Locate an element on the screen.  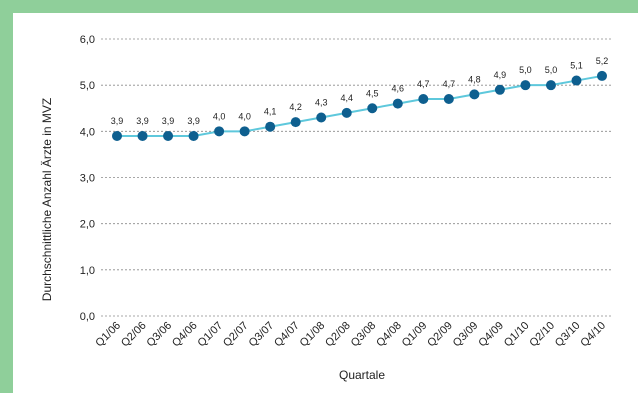
x-tick-label: Q1/10 is located at coordinates (517, 335).